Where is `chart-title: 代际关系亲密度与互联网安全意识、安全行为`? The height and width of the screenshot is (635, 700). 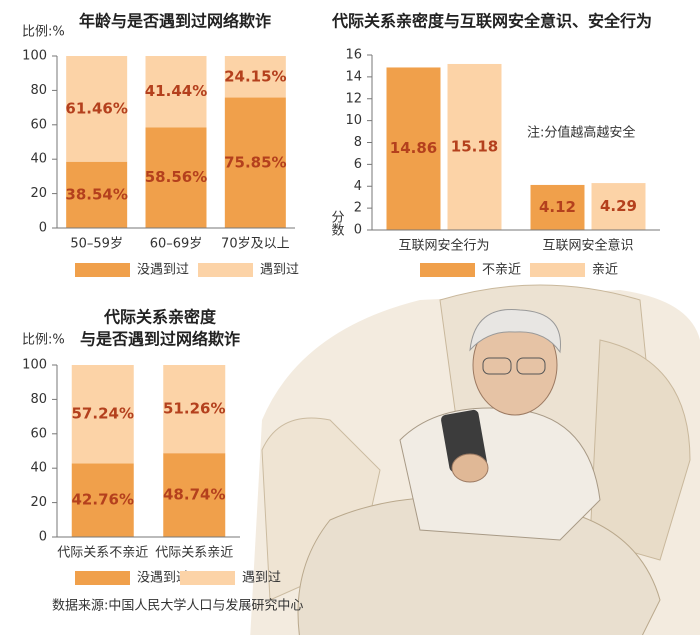 chart-title: 代际关系亲密度与互联网安全意识、安全行为 is located at coordinates (491, 21).